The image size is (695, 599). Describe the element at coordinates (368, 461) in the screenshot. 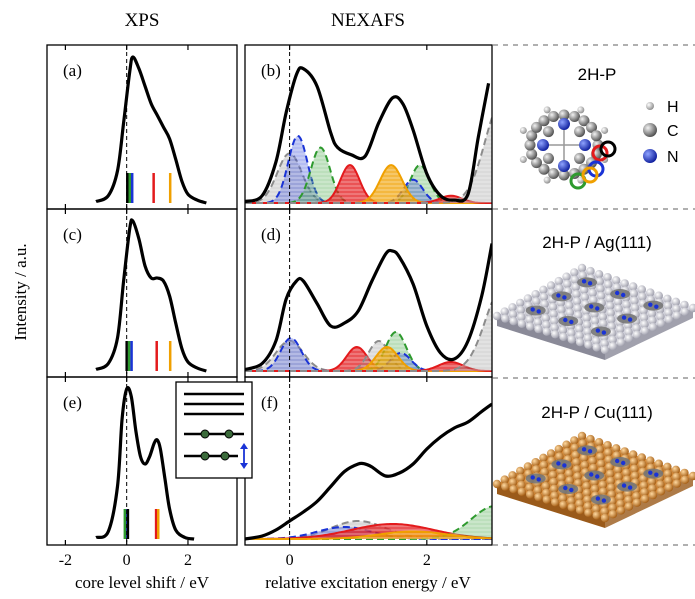

I see `panel-frame` at that location.